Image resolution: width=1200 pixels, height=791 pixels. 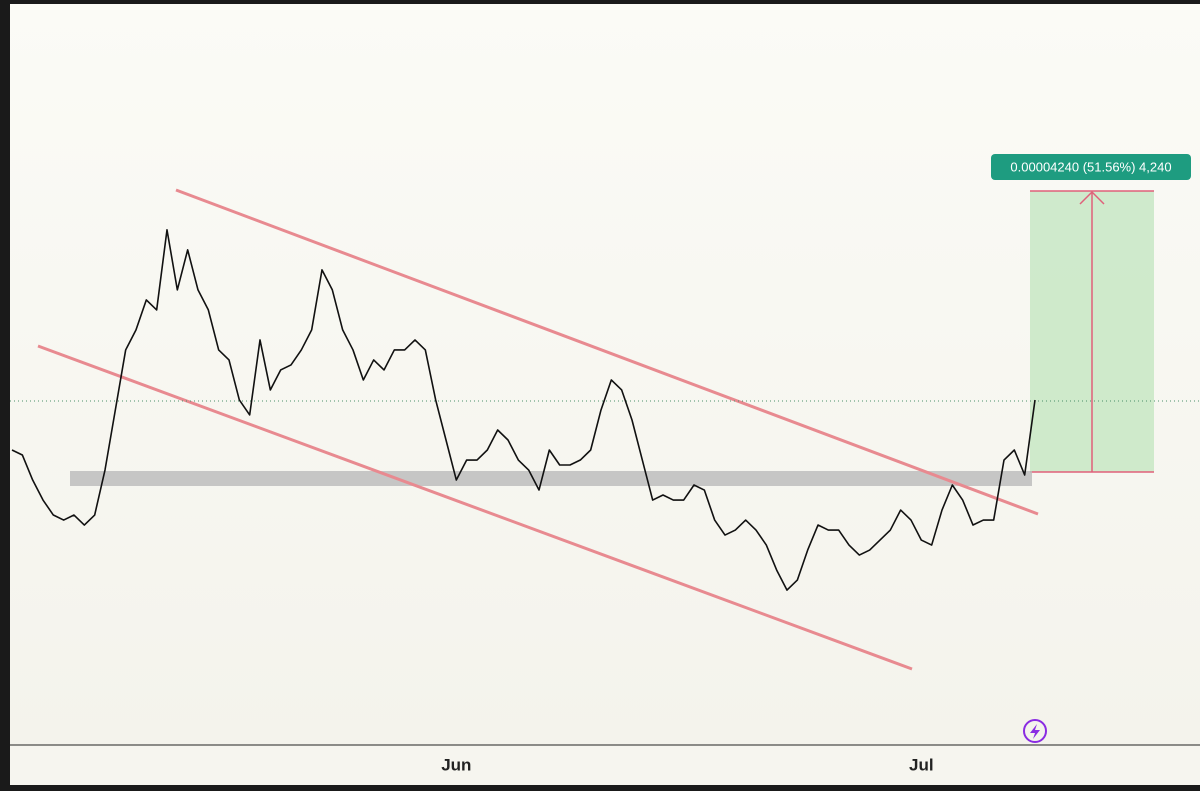 What do you see at coordinates (605, 765) in the screenshot?
I see `x-axis-background` at bounding box center [605, 765].